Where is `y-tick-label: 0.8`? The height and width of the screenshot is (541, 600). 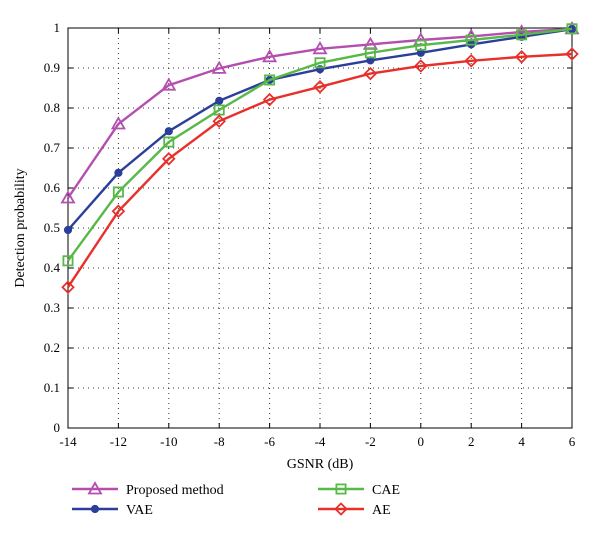 y-tick-label: 0.8 is located at coordinates (52, 107).